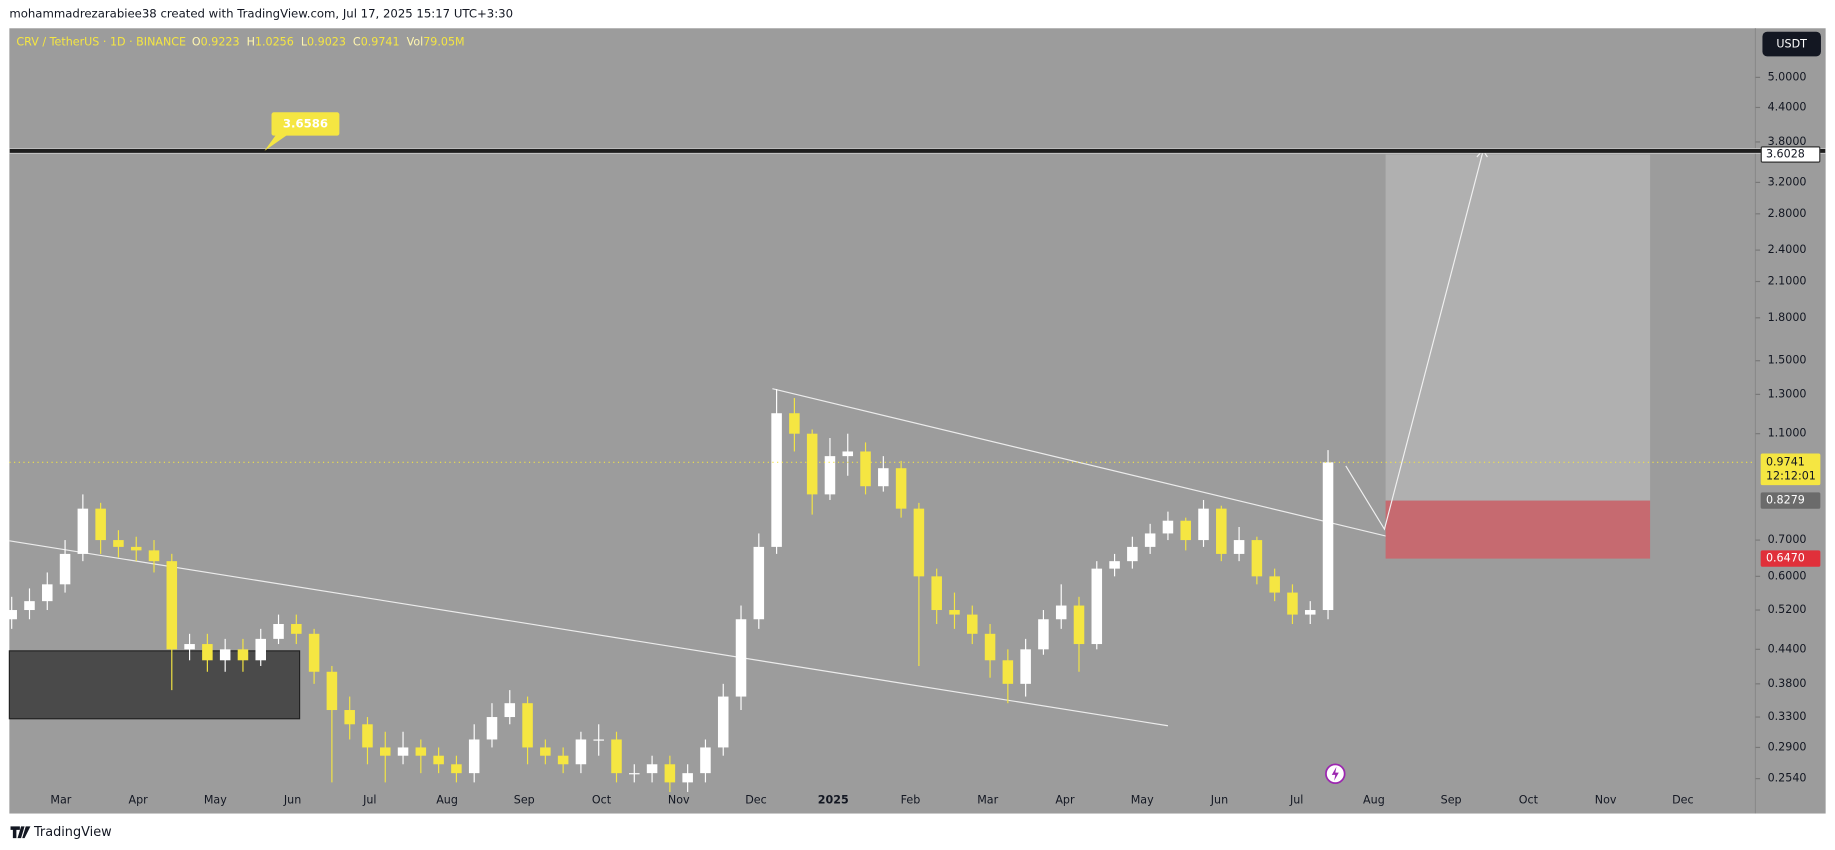  I want to click on trendline-upper, so click(1099, 467).